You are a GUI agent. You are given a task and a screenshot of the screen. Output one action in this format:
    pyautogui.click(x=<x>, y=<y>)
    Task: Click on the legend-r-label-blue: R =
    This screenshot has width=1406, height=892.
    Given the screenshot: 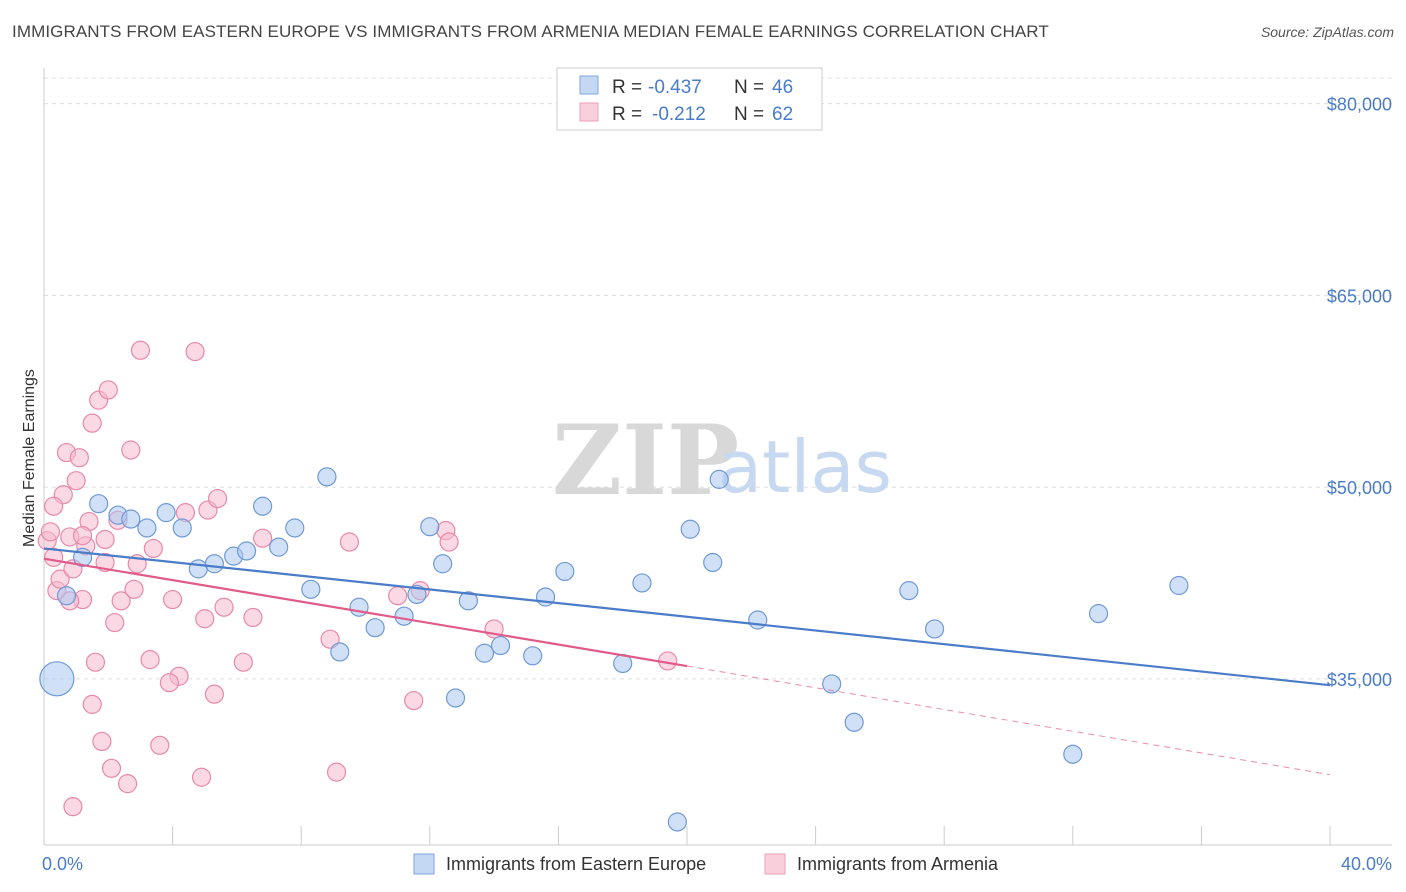 What is the action you would take?
    pyautogui.click(x=627, y=87)
    